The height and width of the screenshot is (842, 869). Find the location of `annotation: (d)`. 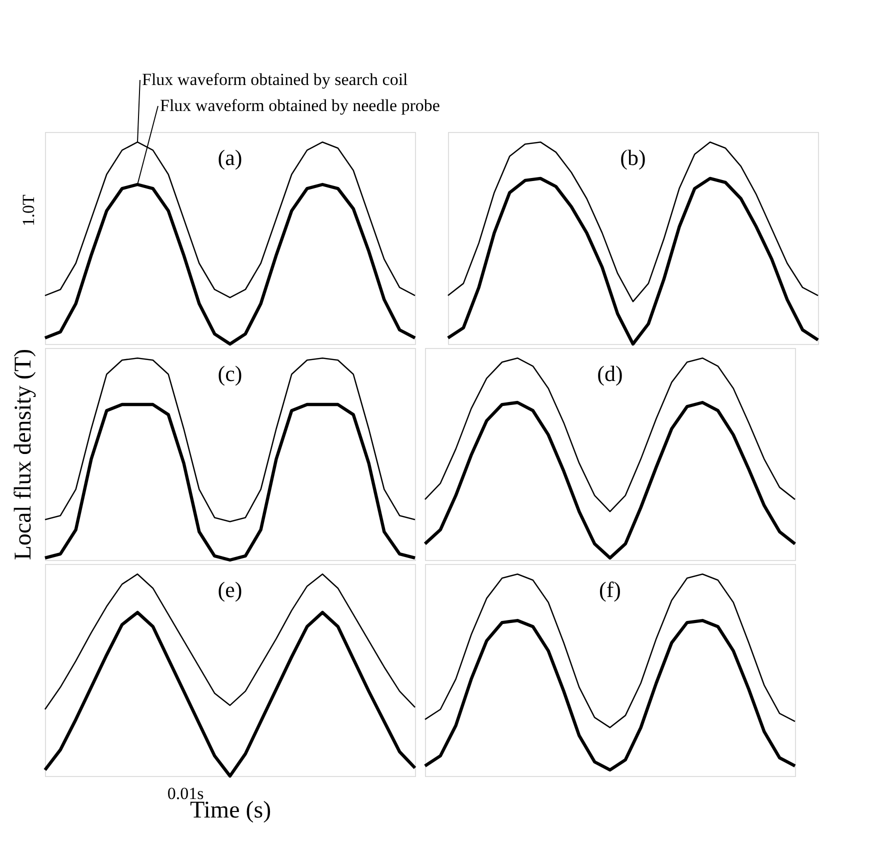

annotation: (d) is located at coordinates (610, 373).